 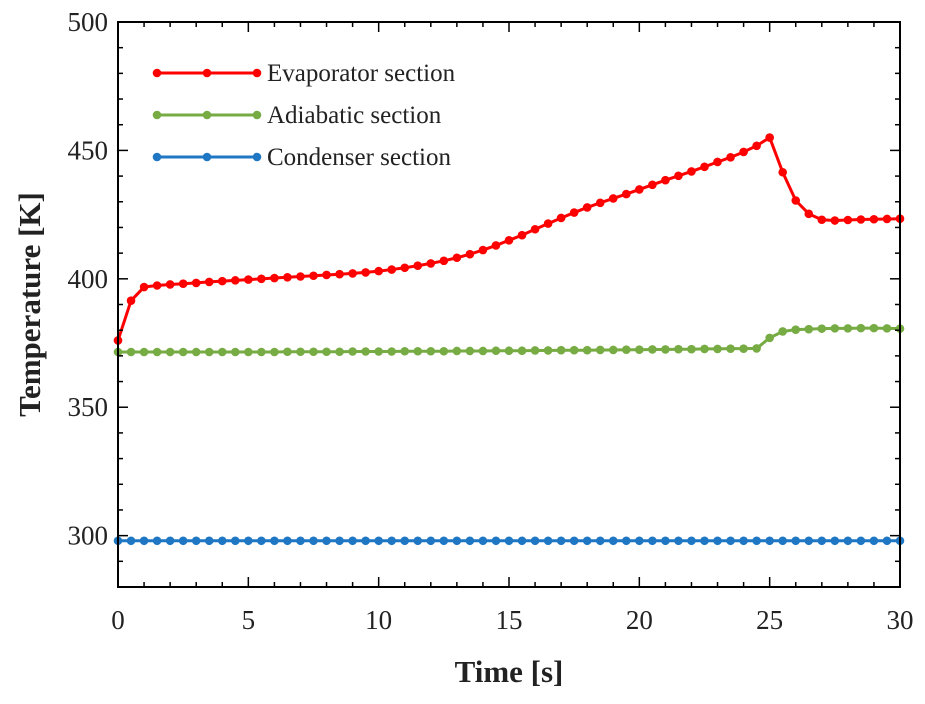 What do you see at coordinates (88, 279) in the screenshot?
I see `y-tick-label: 400` at bounding box center [88, 279].